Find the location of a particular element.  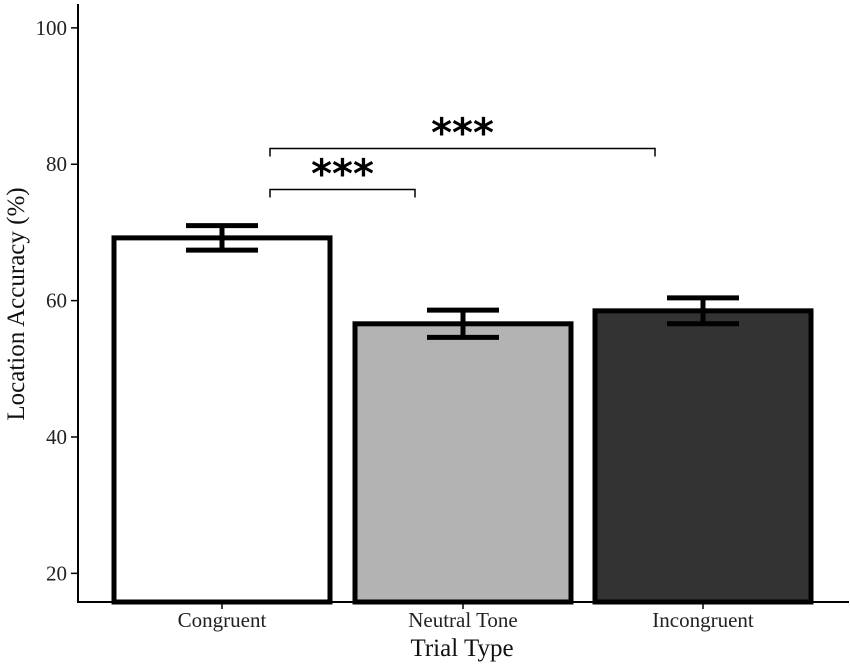

error-bar-incongruent is located at coordinates (703, 311).